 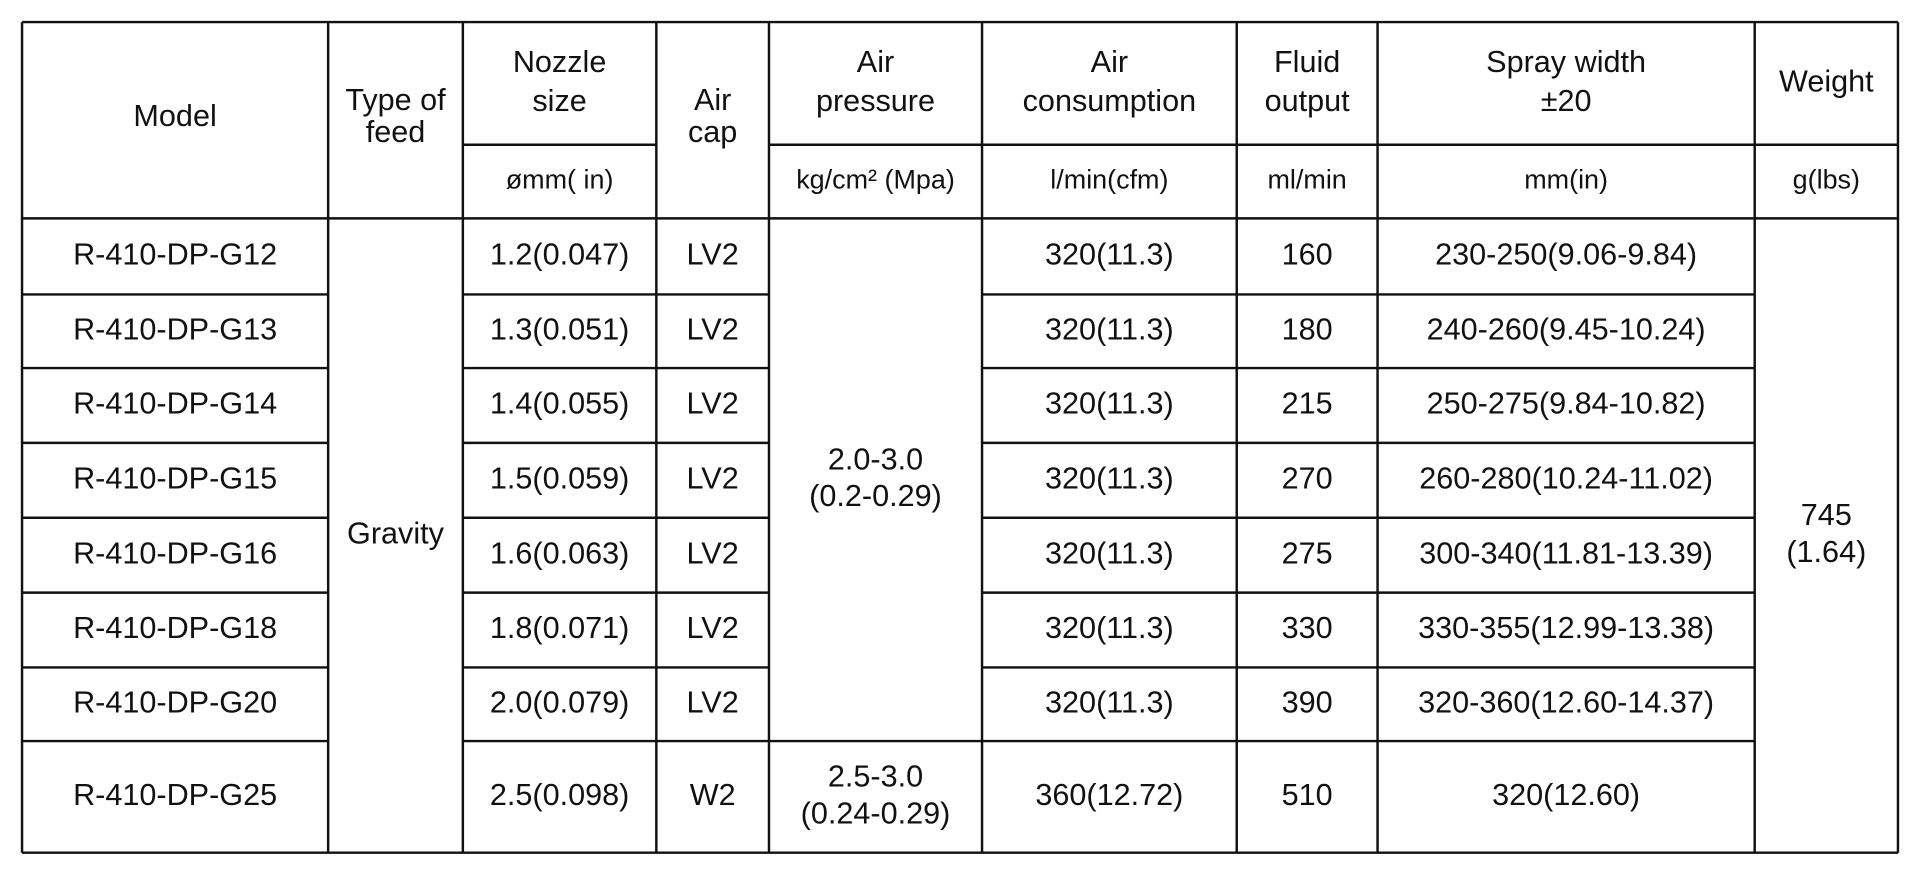 What do you see at coordinates (559, 702) in the screenshot?
I see `cell: 2.0(0.079)` at bounding box center [559, 702].